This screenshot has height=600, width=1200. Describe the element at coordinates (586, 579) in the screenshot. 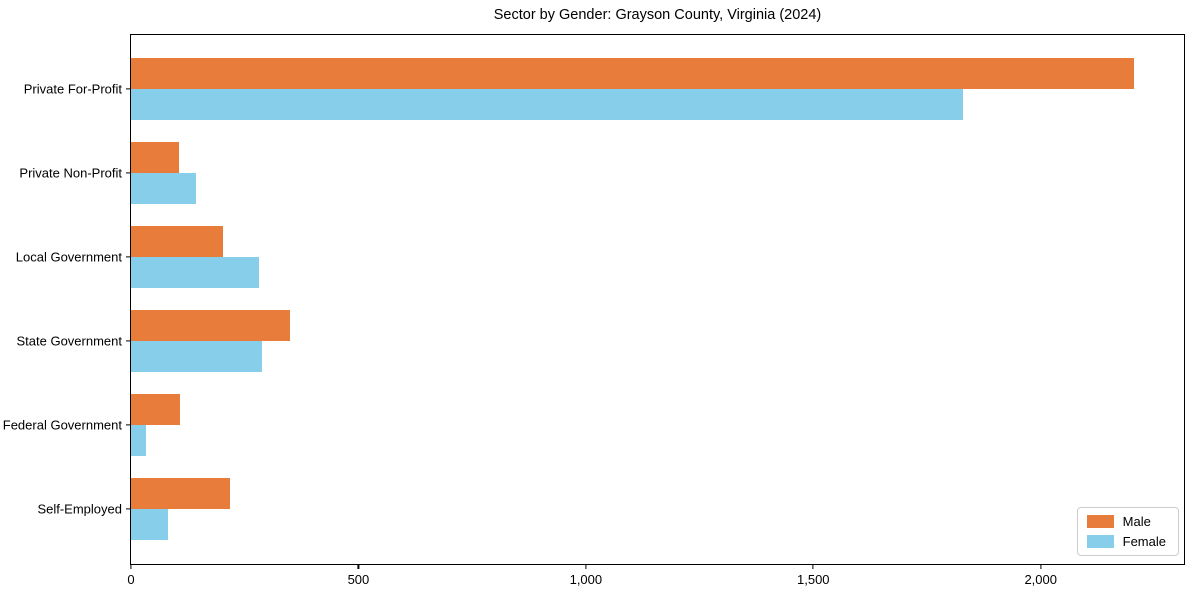

I see `x-label-1000: 1,000` at that location.